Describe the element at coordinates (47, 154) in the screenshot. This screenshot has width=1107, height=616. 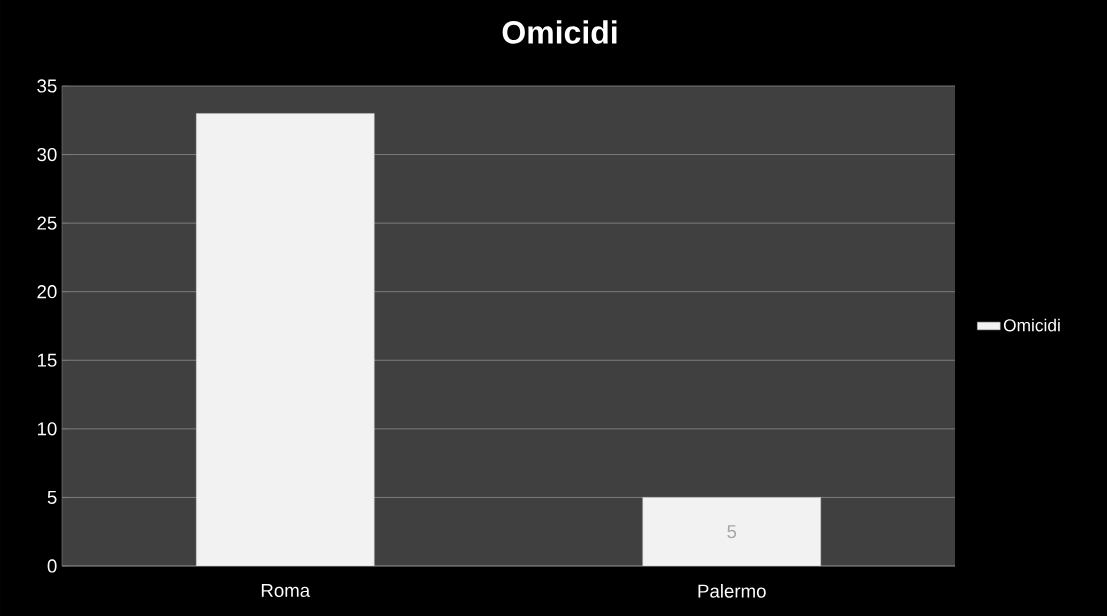
I see `y-tick-label: 30` at that location.